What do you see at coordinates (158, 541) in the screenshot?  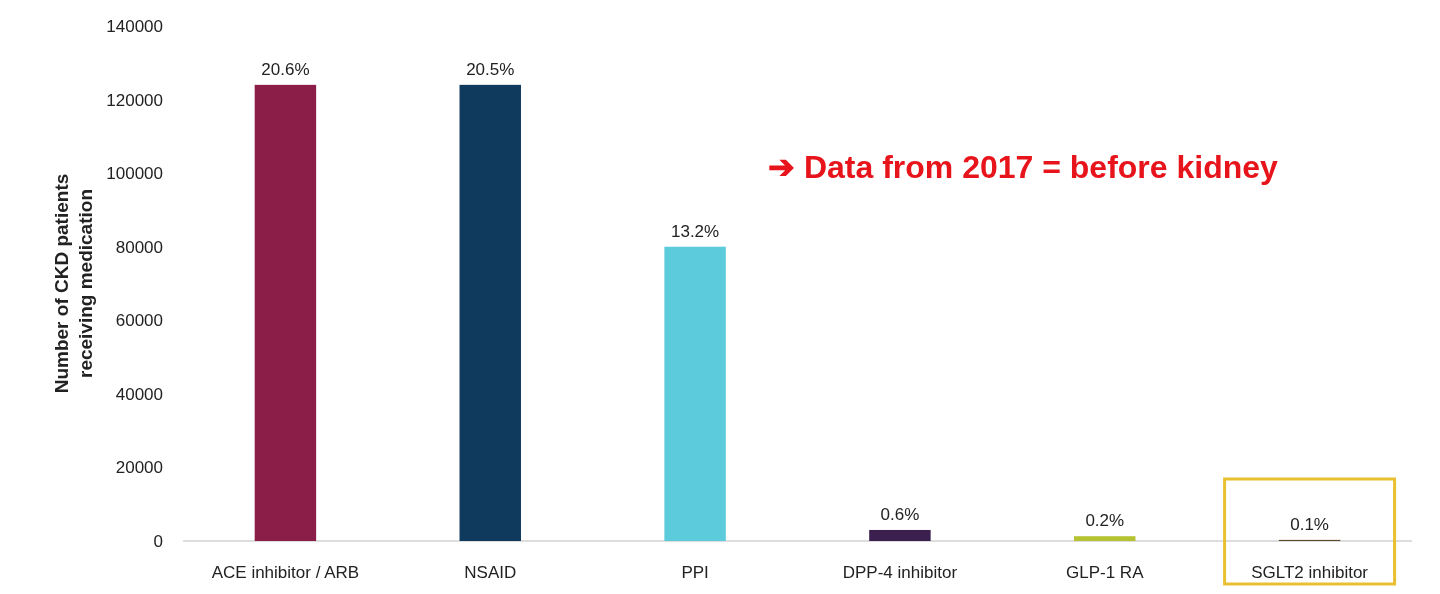 I see `y-tick-label: 0` at bounding box center [158, 541].